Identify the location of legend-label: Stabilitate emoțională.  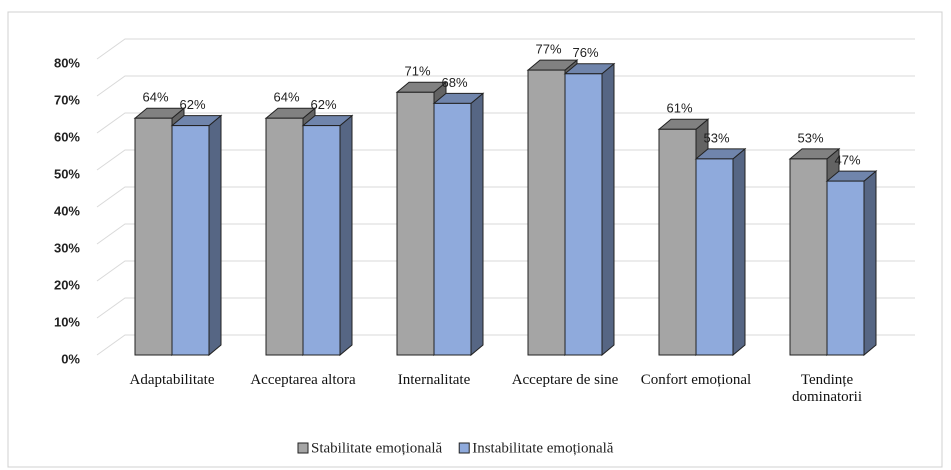
(377, 448).